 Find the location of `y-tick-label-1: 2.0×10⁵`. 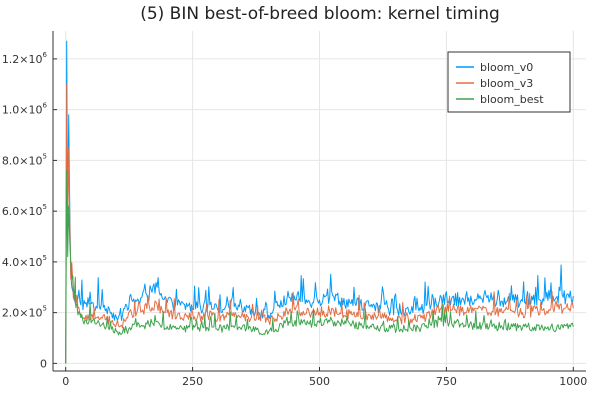

y-tick-label-1: 2.0×10⁵ is located at coordinates (24, 312).